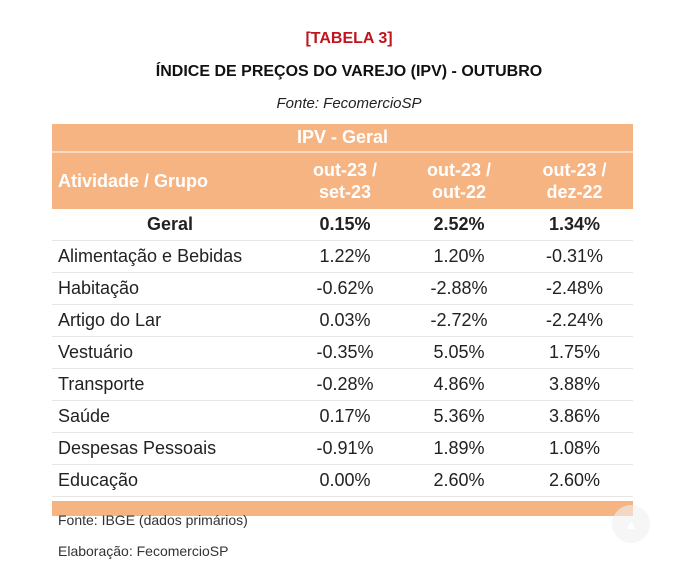 This screenshot has width=698, height=584. I want to click on row-value: -0.35%, so click(345, 352).